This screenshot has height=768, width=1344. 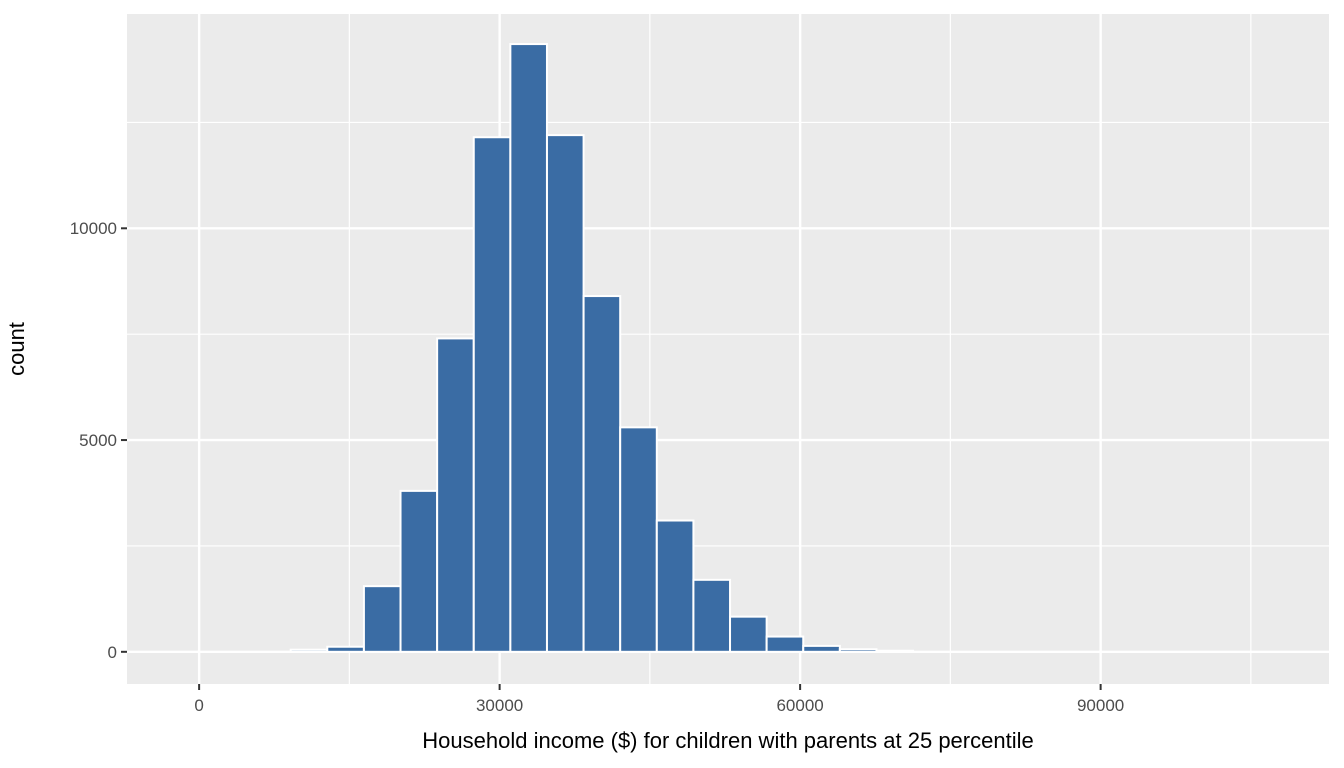 What do you see at coordinates (98, 440) in the screenshot?
I see `y-tick-label: 5000` at bounding box center [98, 440].